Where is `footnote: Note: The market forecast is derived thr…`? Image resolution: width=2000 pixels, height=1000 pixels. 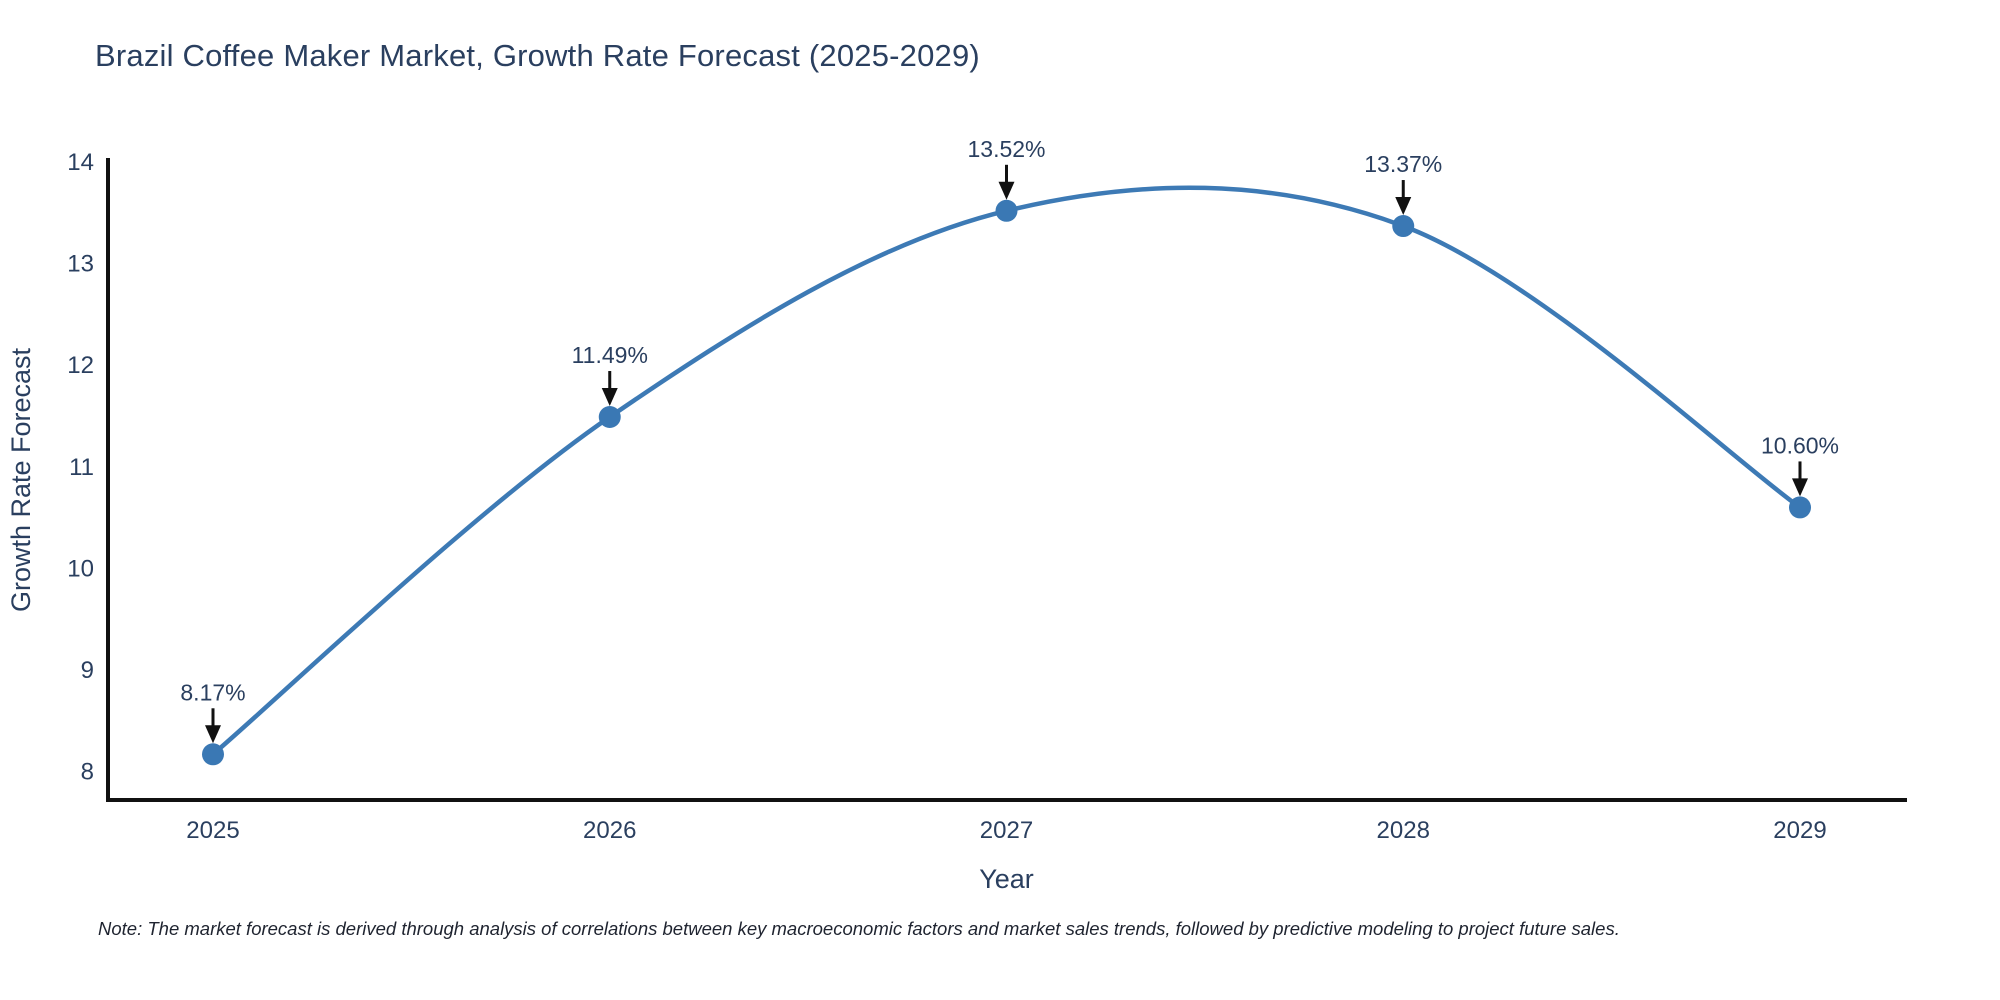
footnote: Note: The market forecast is derived thr… is located at coordinates (859, 928).